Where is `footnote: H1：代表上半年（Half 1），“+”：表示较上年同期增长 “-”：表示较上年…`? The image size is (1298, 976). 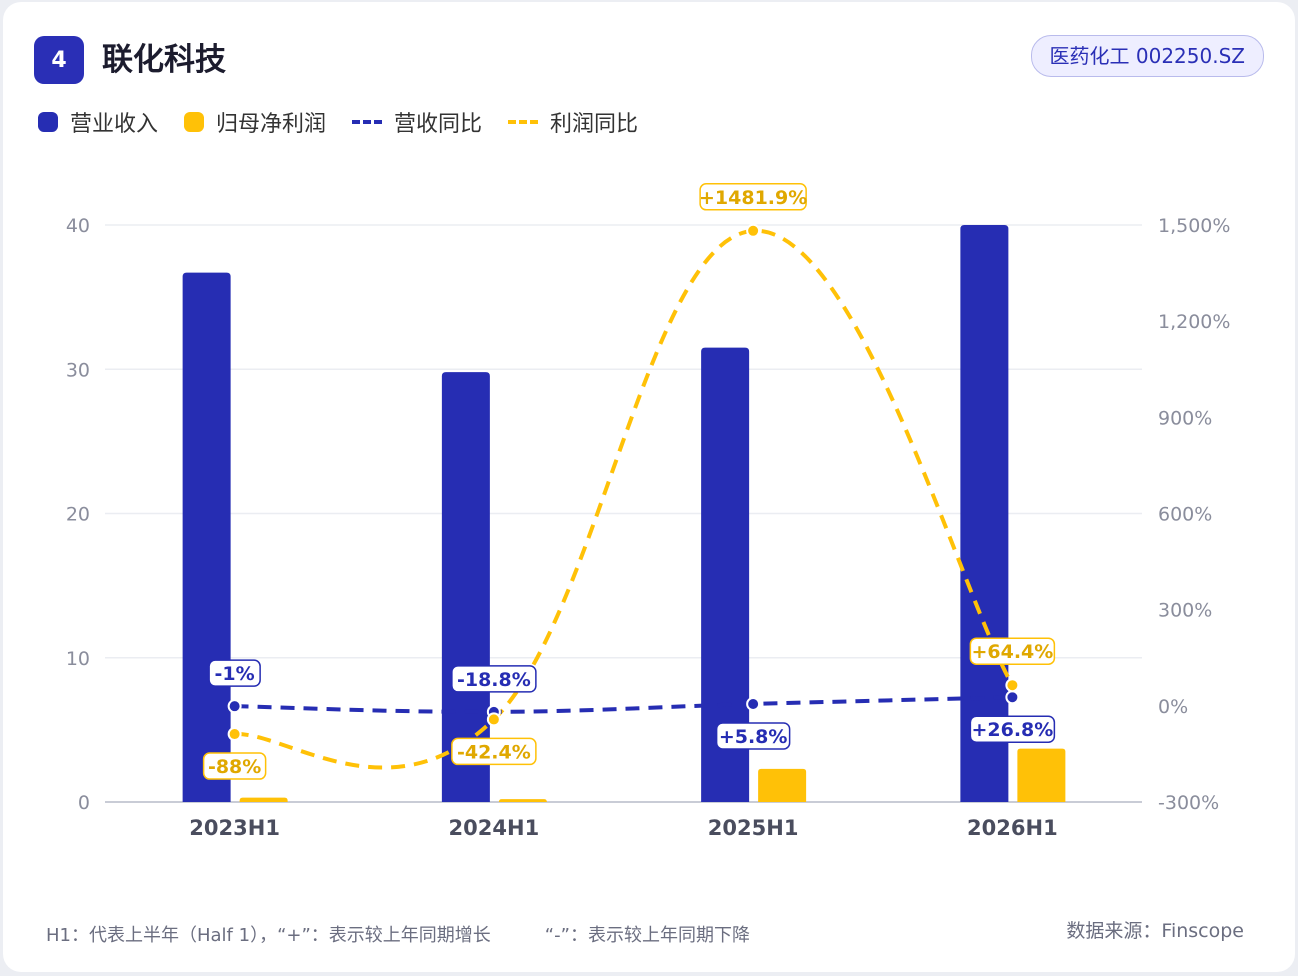 footnote: H1：代表上半年（Half 1），“+”：表示较上年同期增长 “-”：表示较上年… is located at coordinates (398, 935).